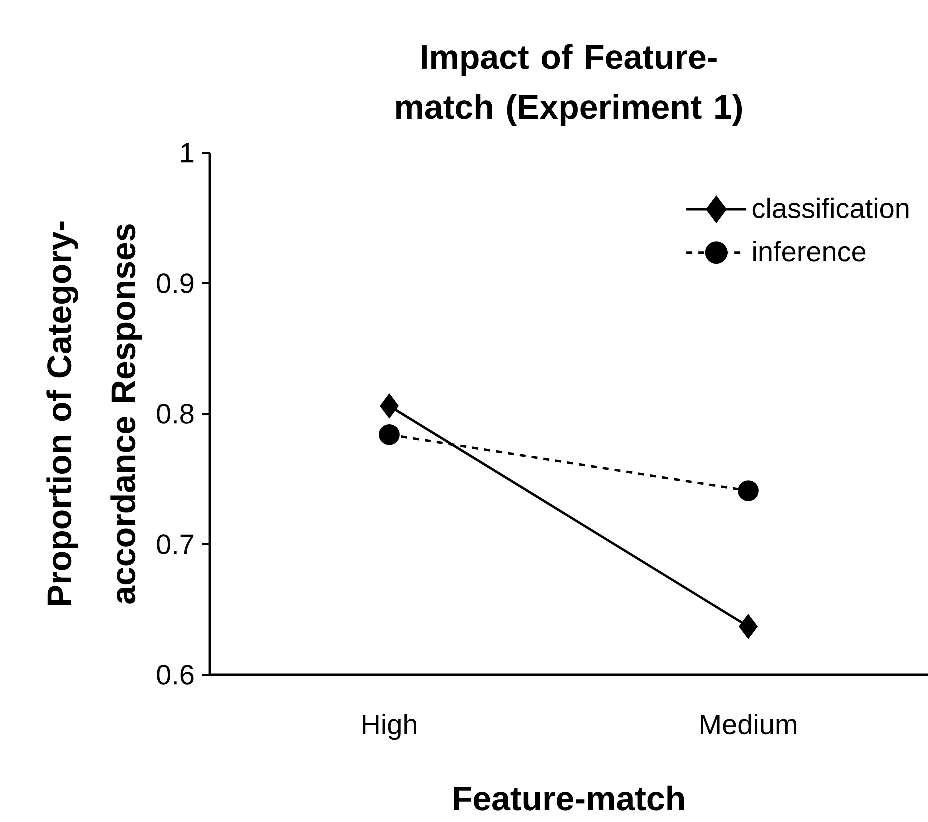 The image size is (928, 822). Describe the element at coordinates (810, 251) in the screenshot. I see `legend-label: inference` at that location.